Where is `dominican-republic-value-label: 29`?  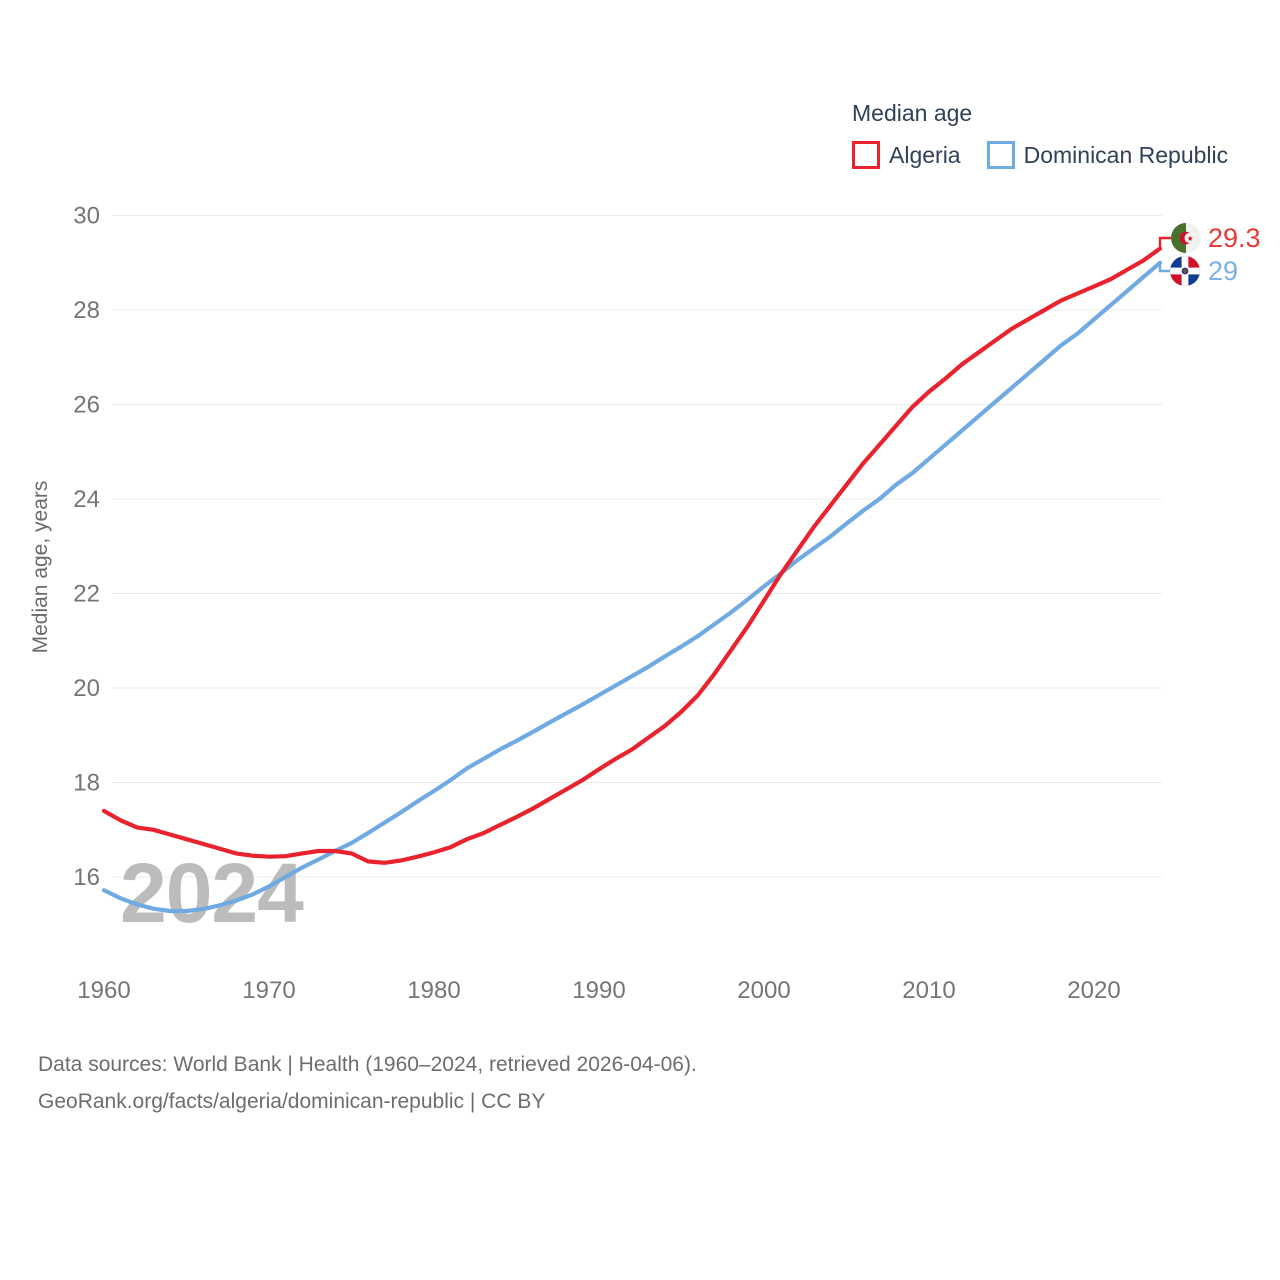
dominican-republic-value-label: 29 is located at coordinates (1223, 271).